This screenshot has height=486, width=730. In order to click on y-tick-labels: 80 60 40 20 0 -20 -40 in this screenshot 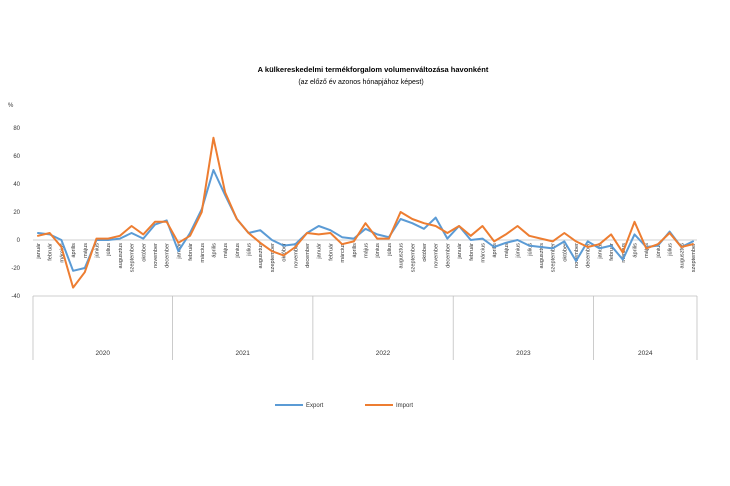, I will do `click(15, 213)`.